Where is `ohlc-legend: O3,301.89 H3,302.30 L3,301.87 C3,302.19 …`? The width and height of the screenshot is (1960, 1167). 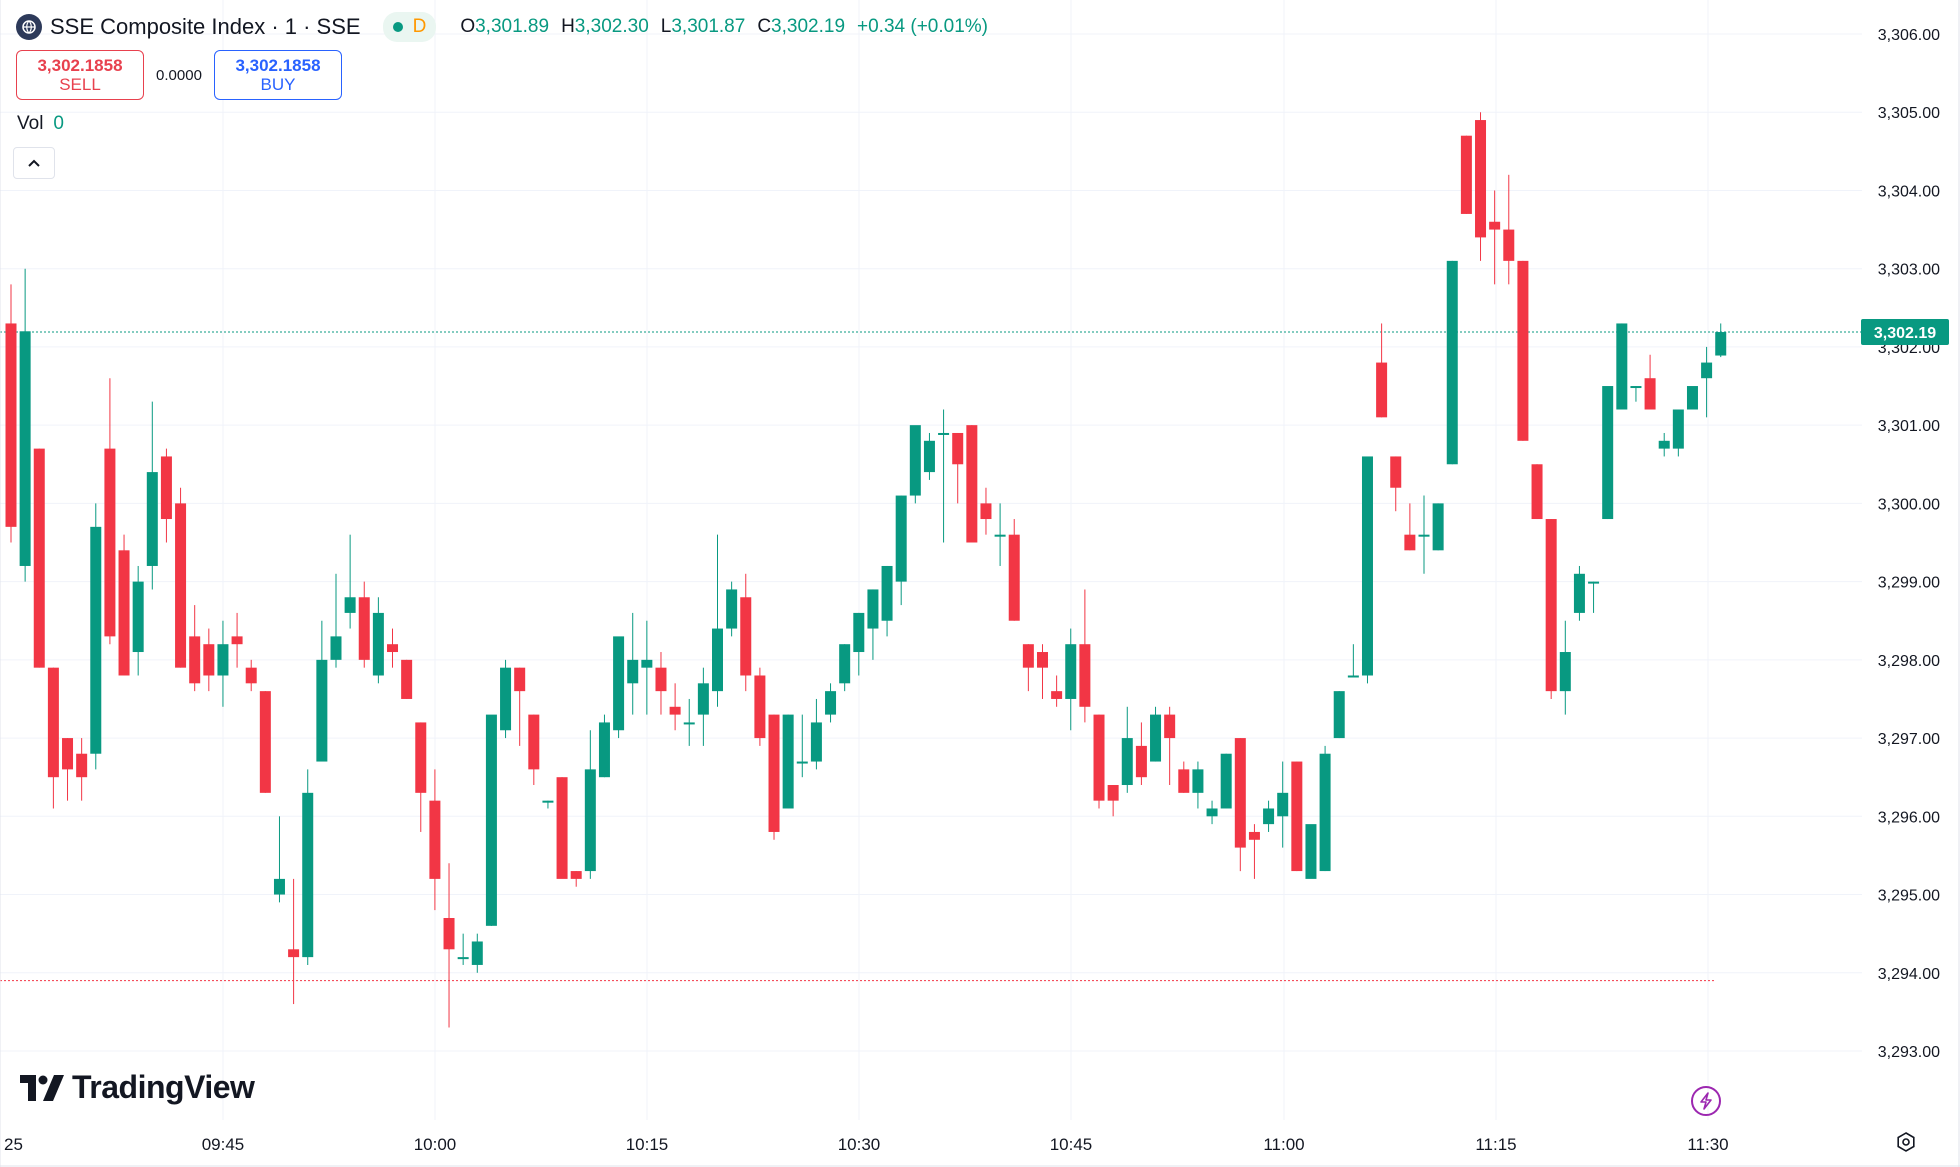
ohlc-legend: O3,301.89 H3,302.30 L3,301.87 C3,302.19 … is located at coordinates (724, 27).